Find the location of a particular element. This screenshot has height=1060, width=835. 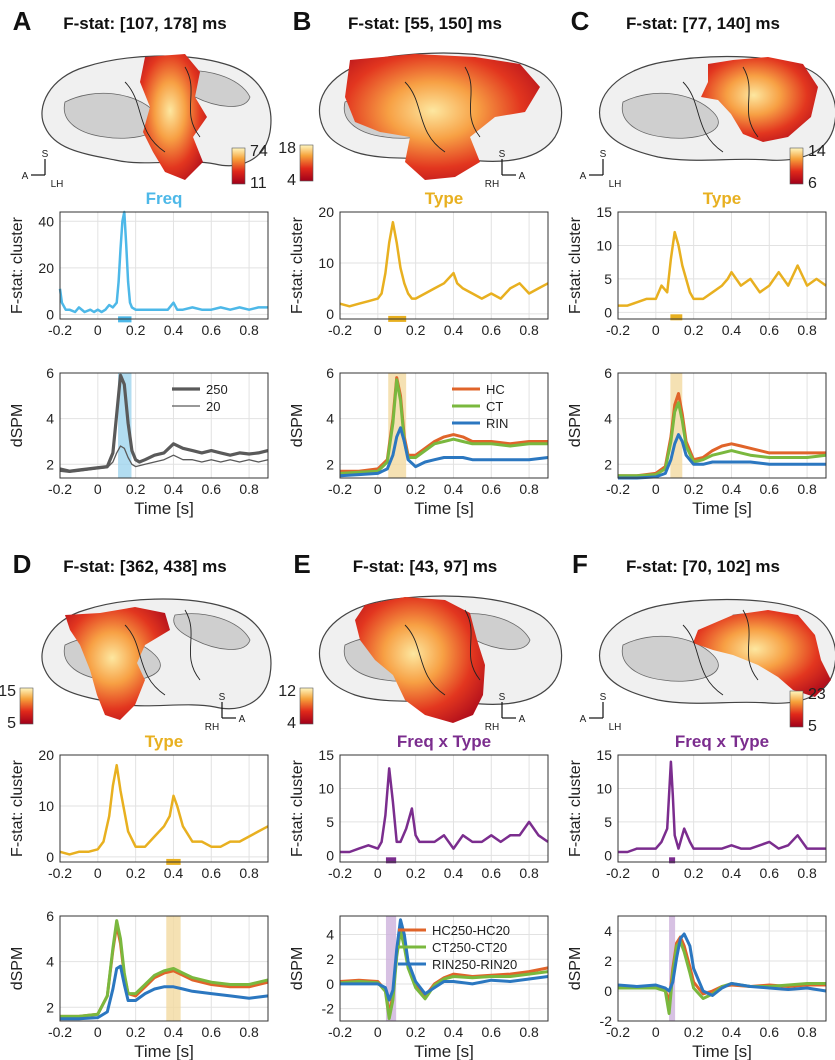

window-title: F-stat: [70, 102] ms is located at coordinates (703, 566).